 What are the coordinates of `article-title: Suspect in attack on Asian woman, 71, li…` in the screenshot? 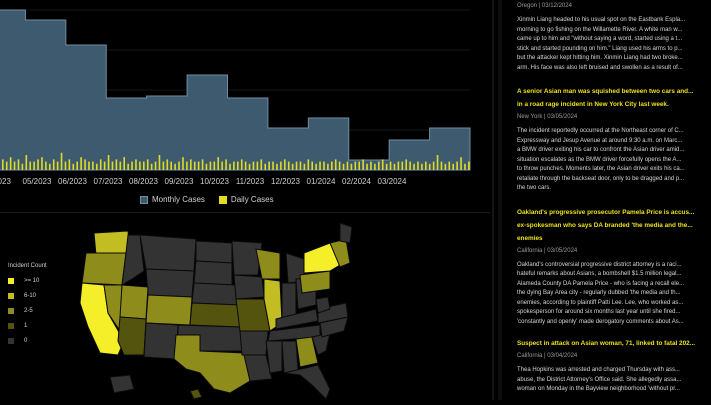 It's located at (606, 343).